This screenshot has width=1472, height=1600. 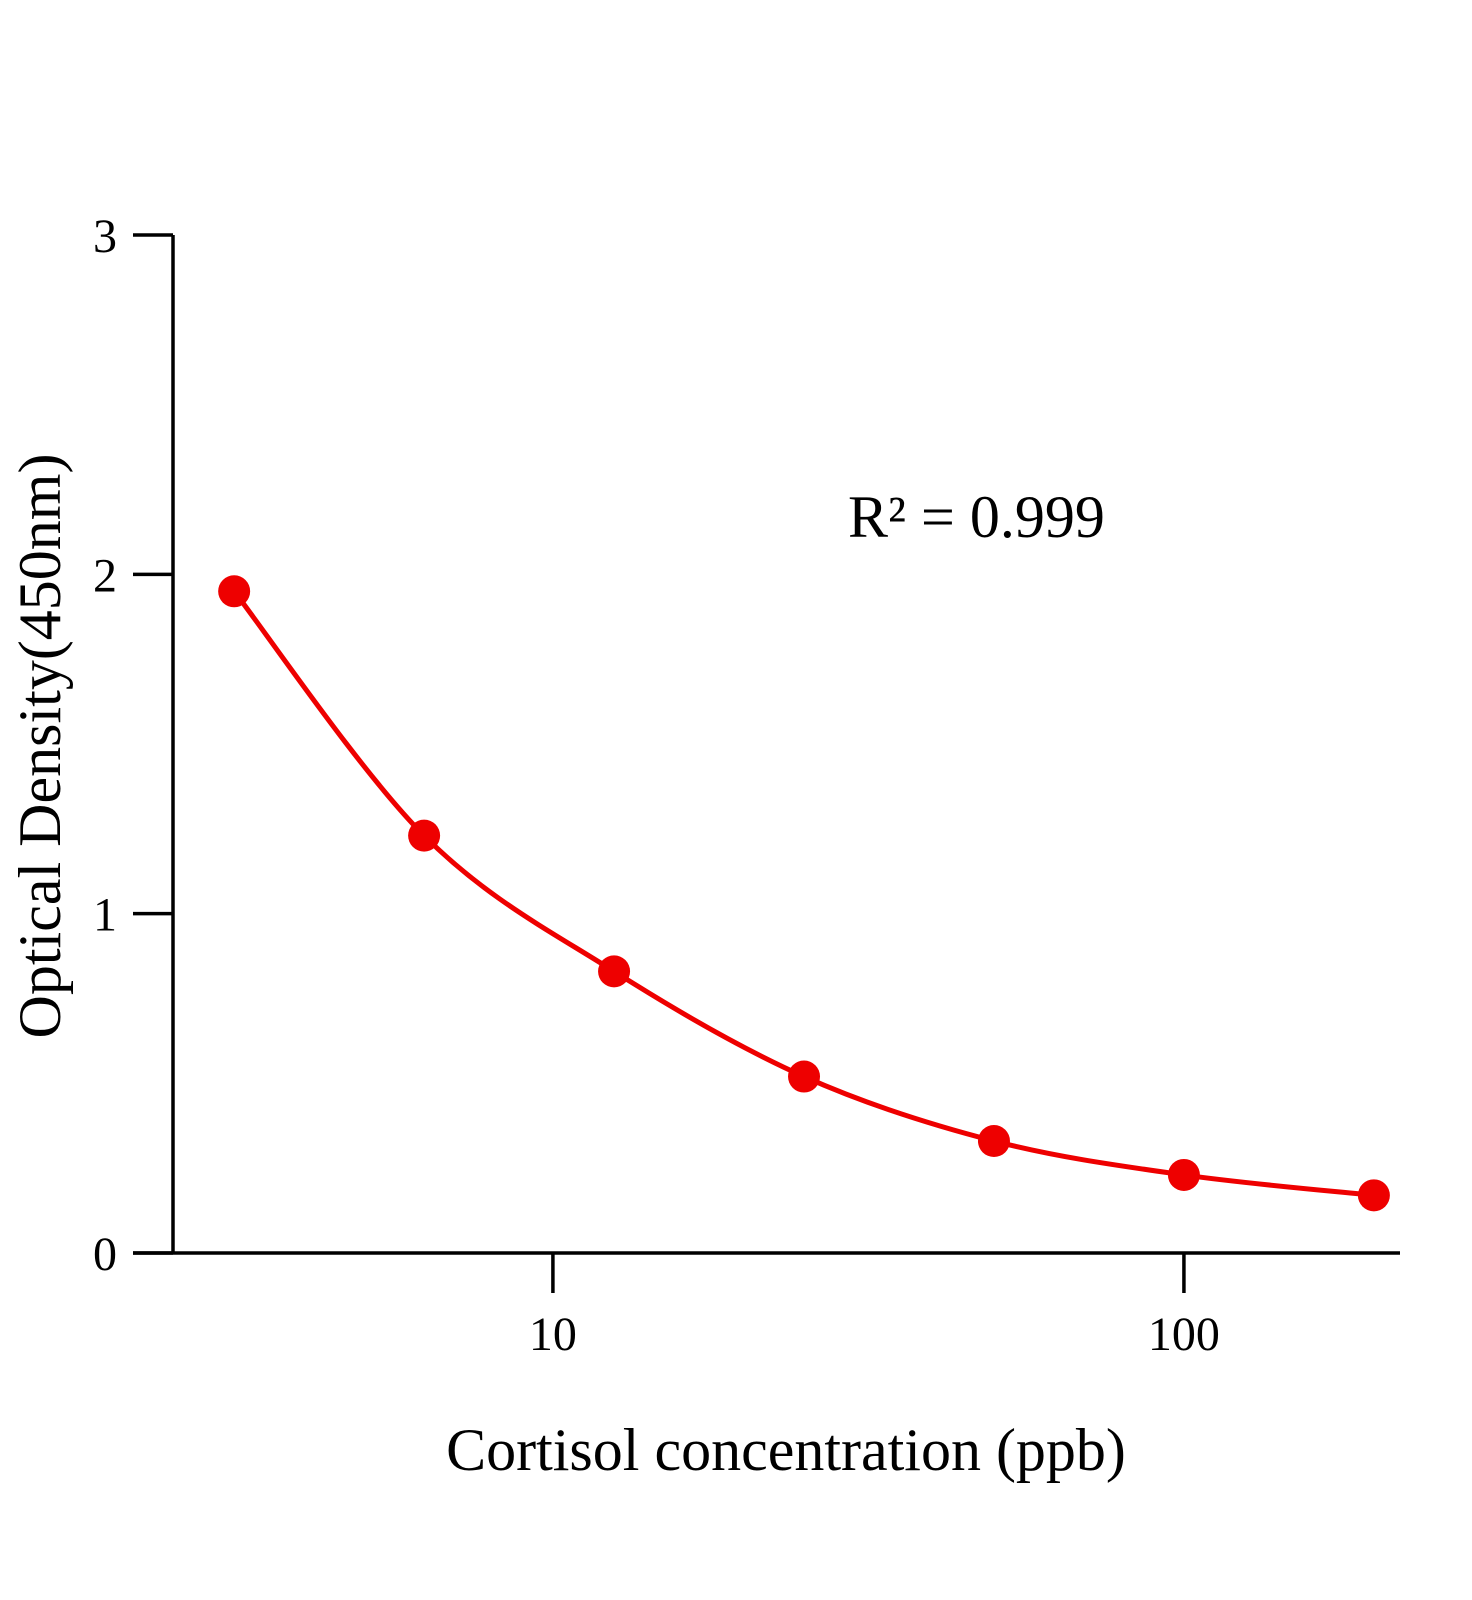 What do you see at coordinates (105, 1254) in the screenshot?
I see `y-tick-label: 0` at bounding box center [105, 1254].